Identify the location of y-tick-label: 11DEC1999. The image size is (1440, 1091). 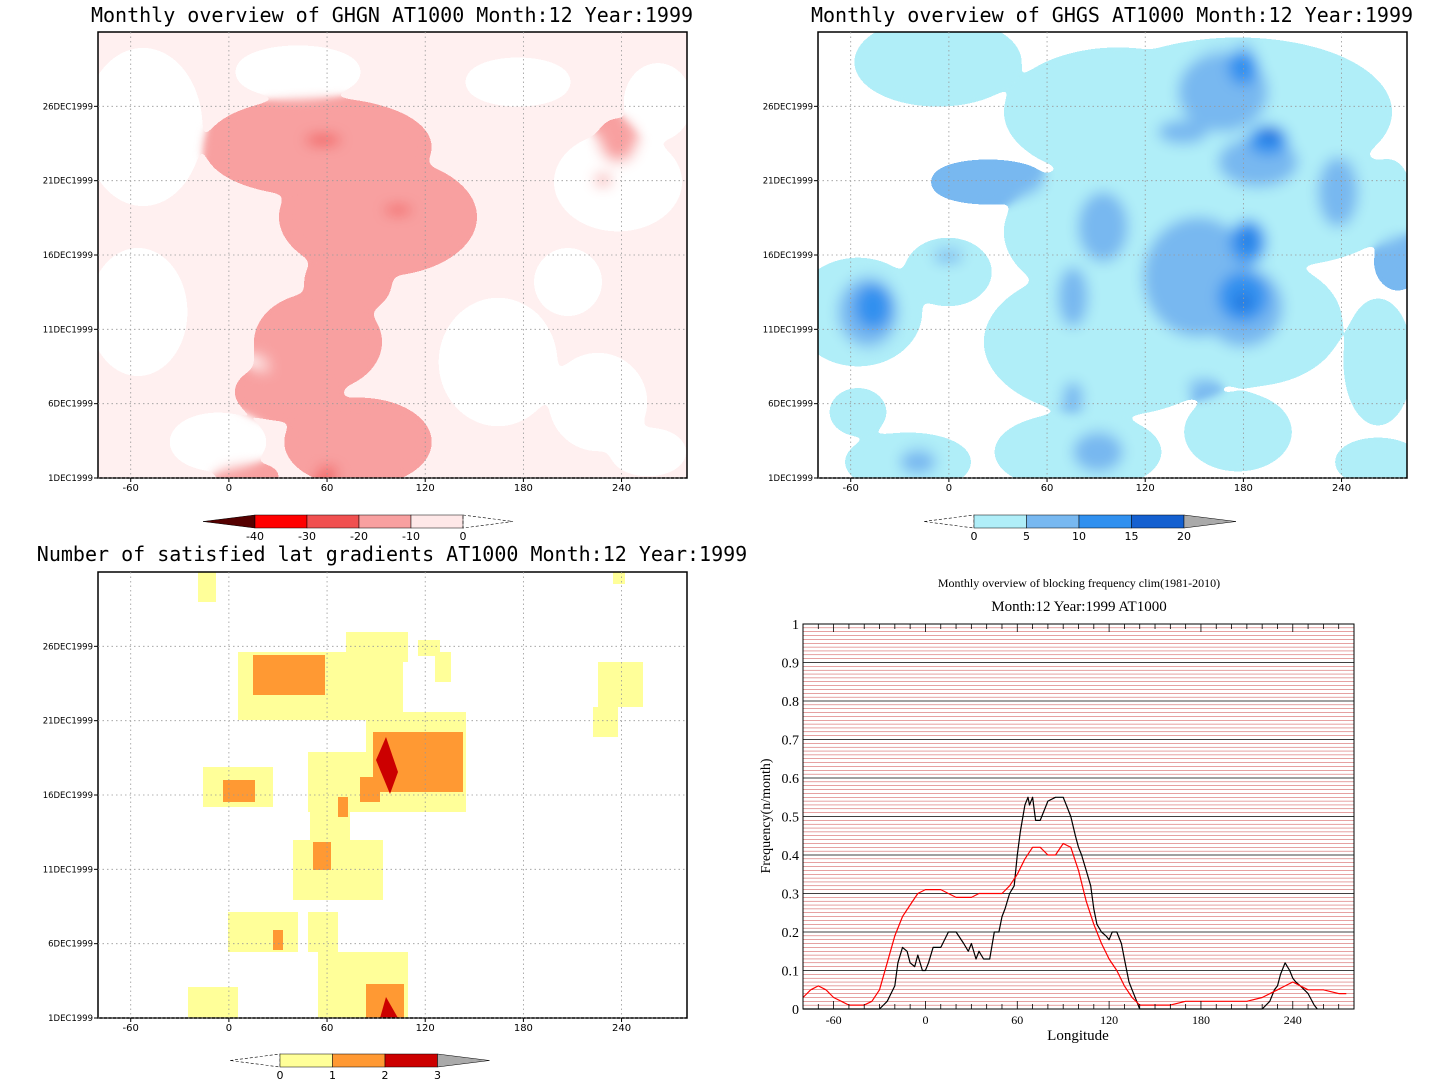
(788, 330).